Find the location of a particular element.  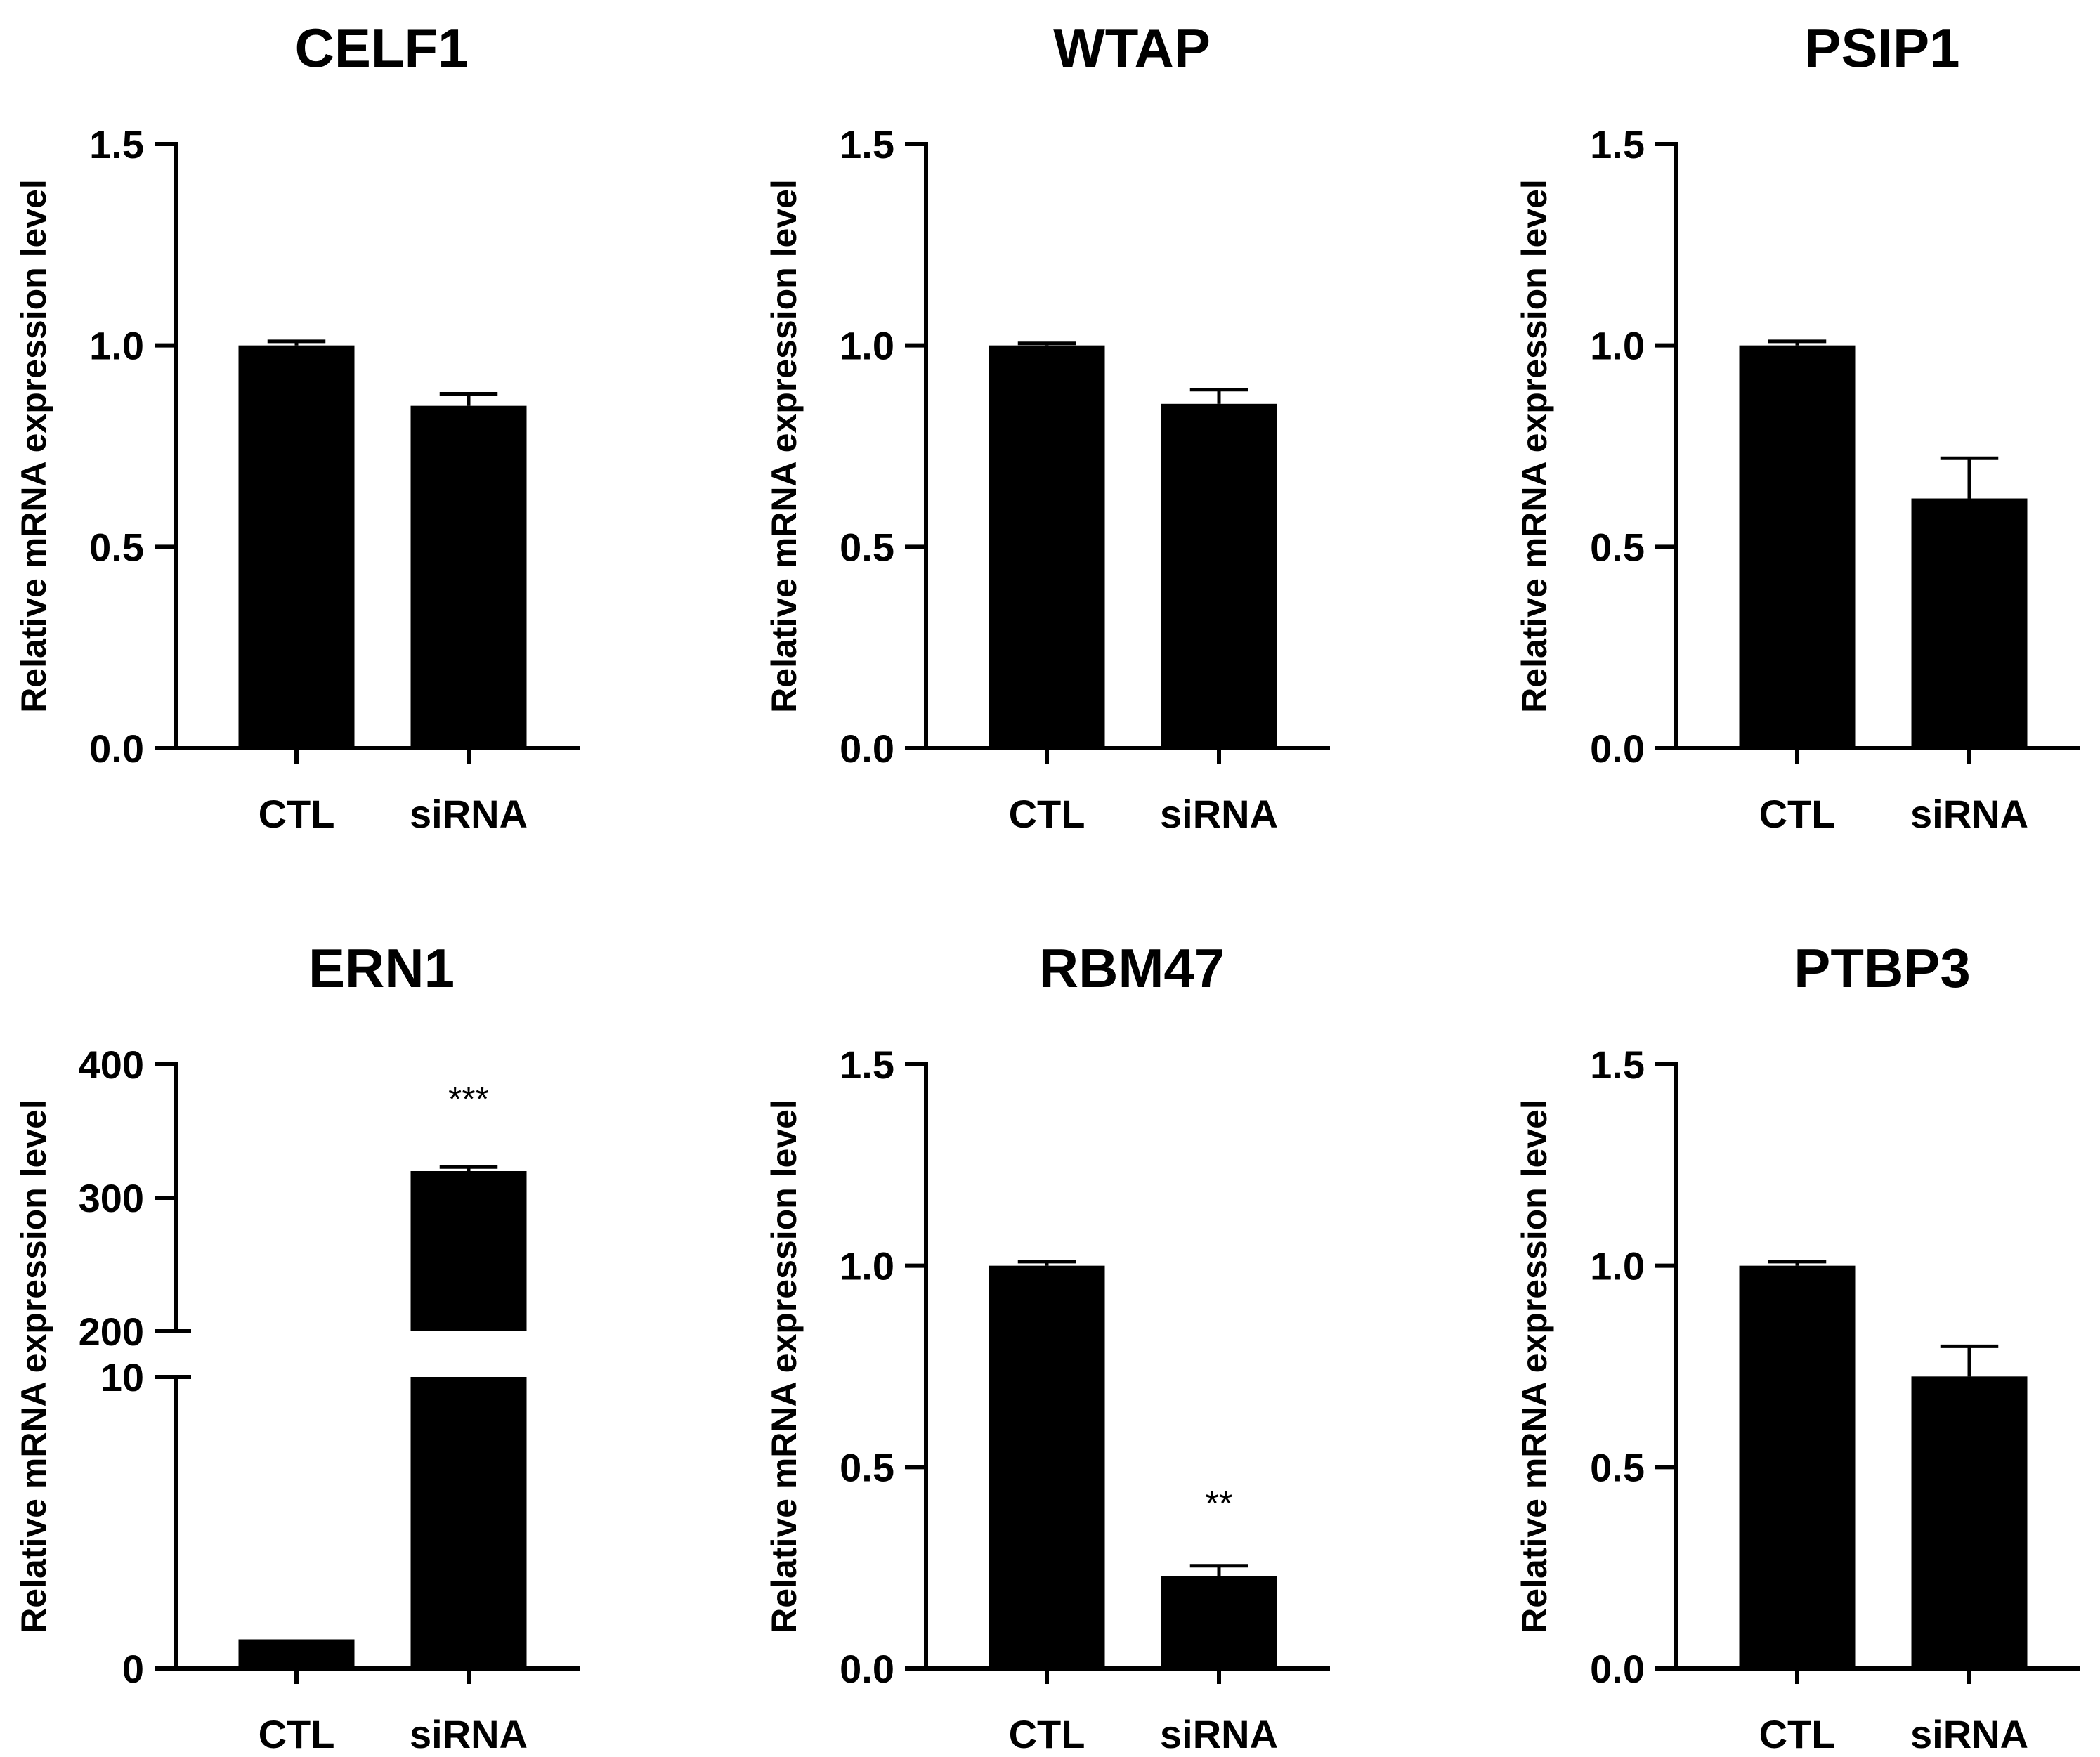

bar-sirna-lower is located at coordinates (469, 1522).